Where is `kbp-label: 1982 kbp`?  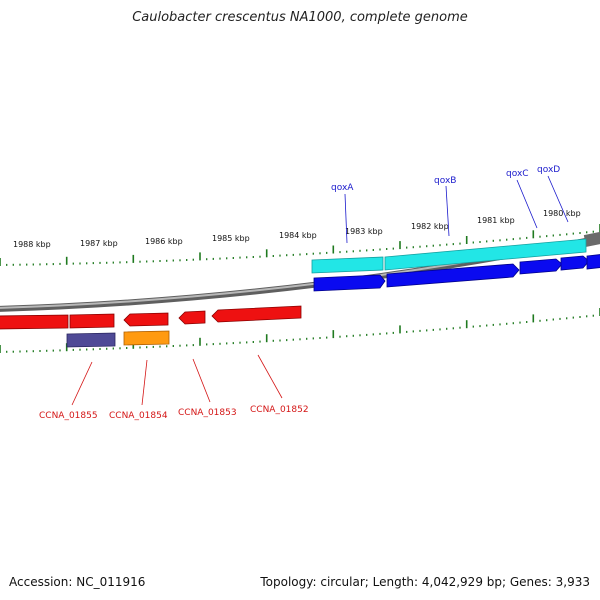 kbp-label: 1982 kbp is located at coordinates (430, 226).